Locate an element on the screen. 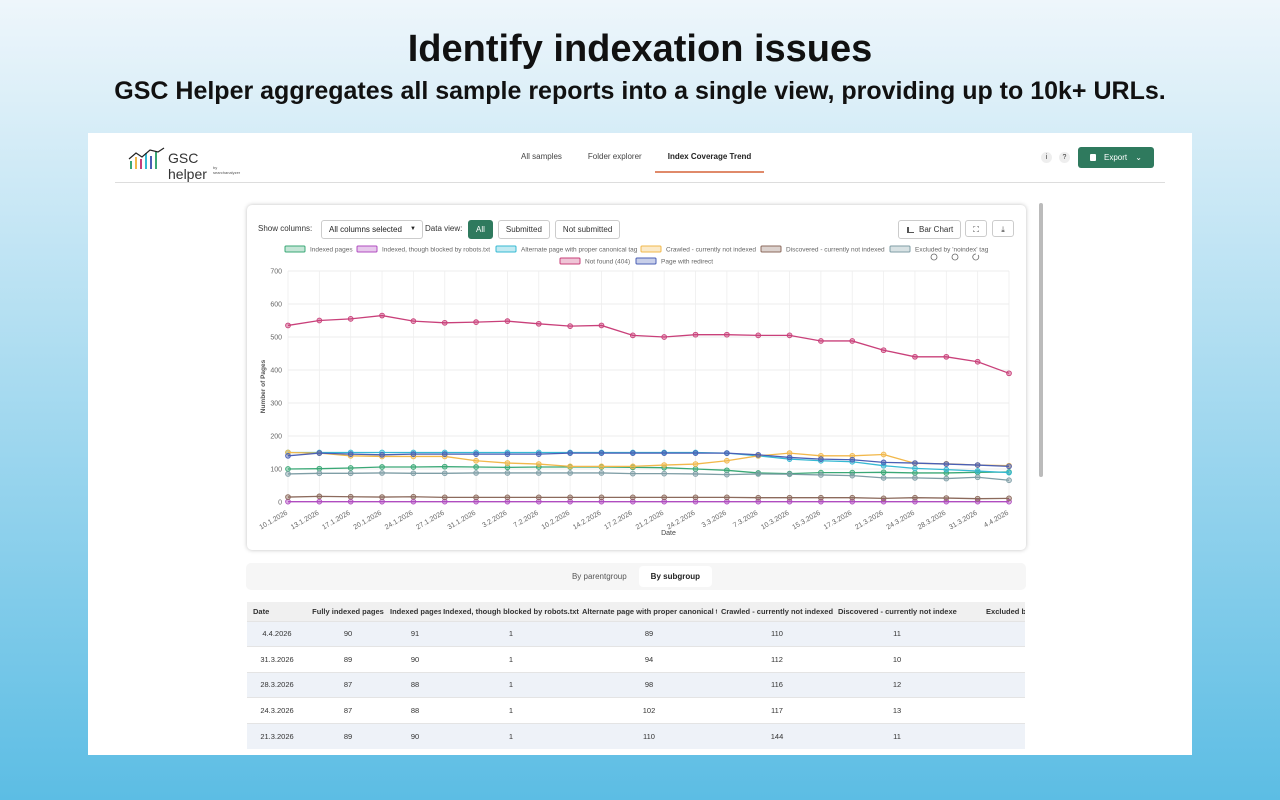 This screenshot has width=1280, height=800. x-tick-label: 21.2.2026 is located at coordinates (650, 521).